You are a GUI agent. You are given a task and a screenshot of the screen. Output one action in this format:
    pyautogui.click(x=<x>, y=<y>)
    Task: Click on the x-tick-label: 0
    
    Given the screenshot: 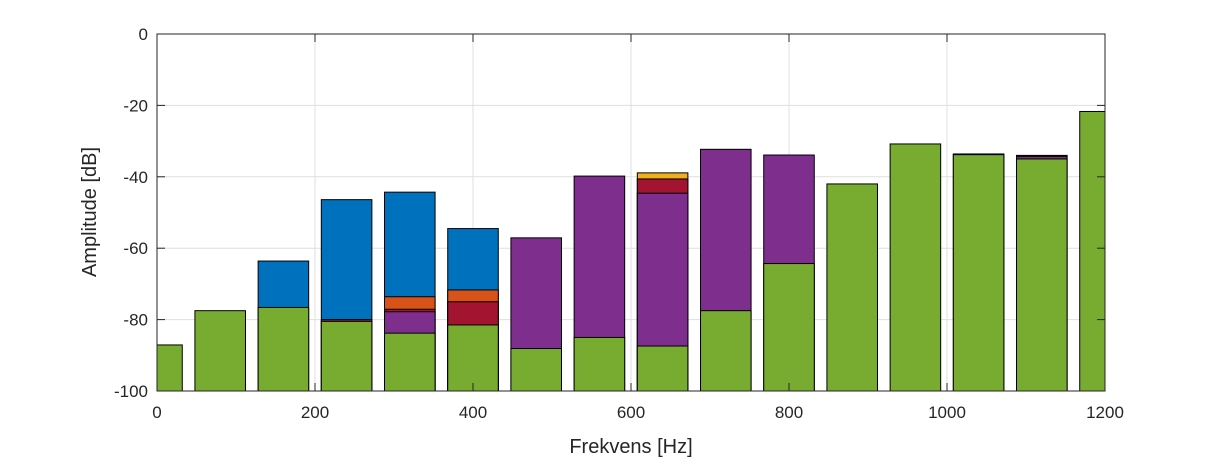 What is the action you would take?
    pyautogui.click(x=156, y=412)
    